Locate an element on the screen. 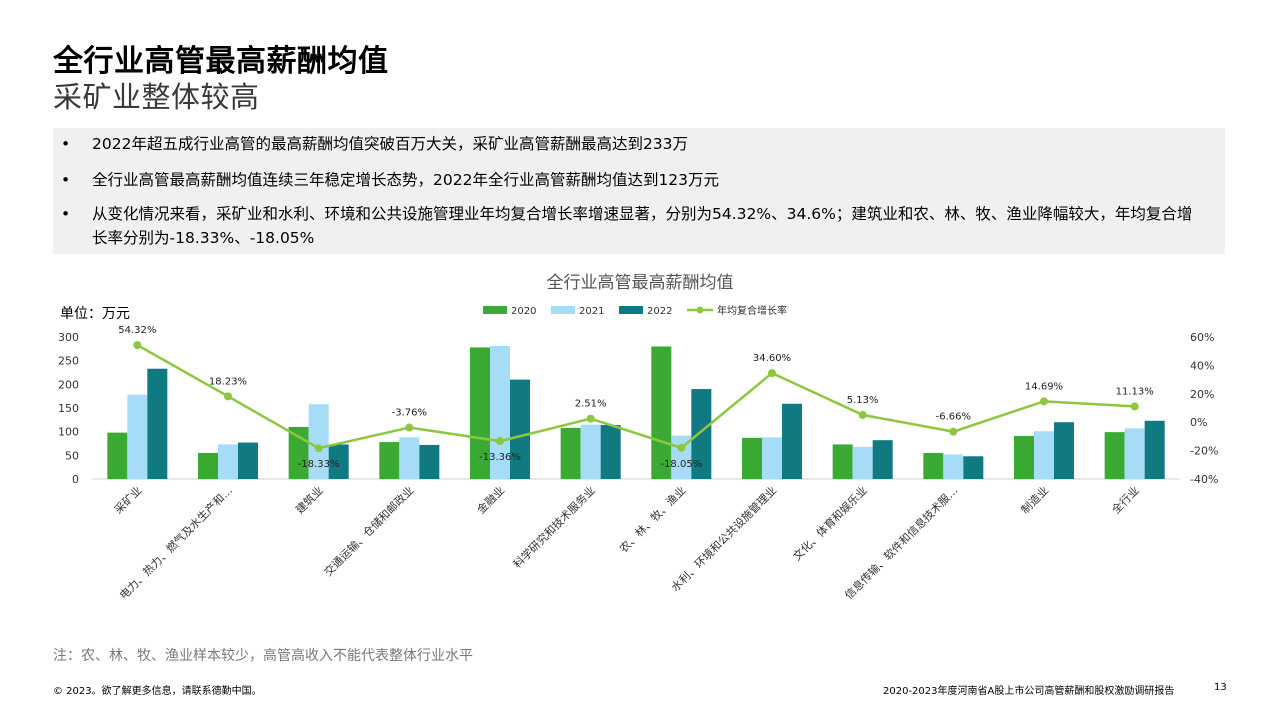 The height and width of the screenshot is (720, 1280). y-tick-label-right: -20% is located at coordinates (1204, 451).